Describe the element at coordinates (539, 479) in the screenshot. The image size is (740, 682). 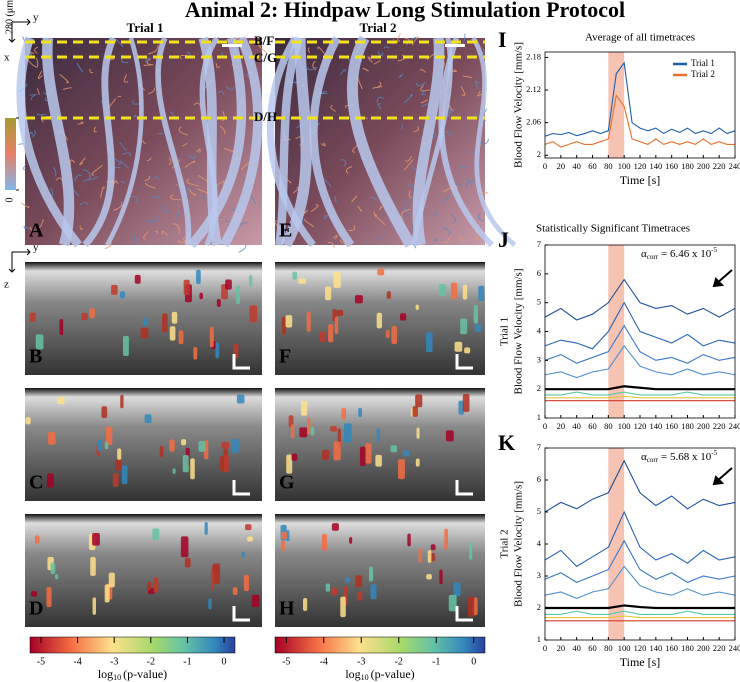
I see `y-tick-label: 6` at that location.